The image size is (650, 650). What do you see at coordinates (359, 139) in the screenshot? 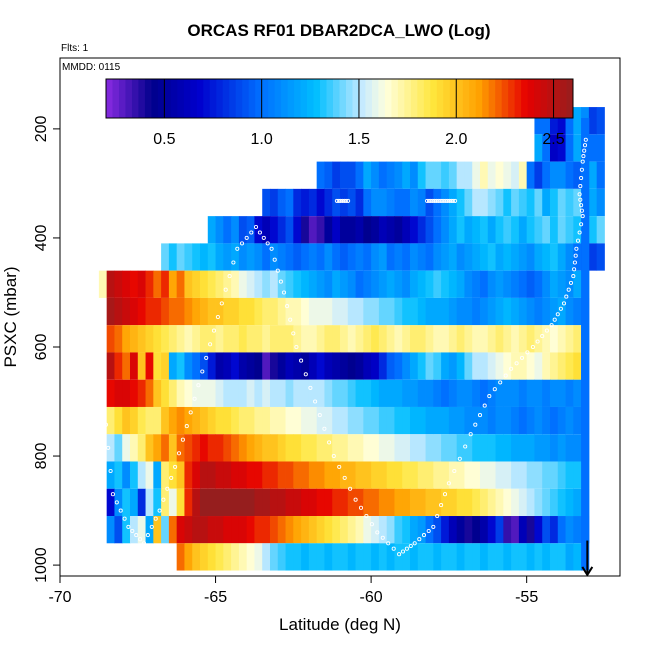
I see `colorbar-tick-label: 1.5` at bounding box center [359, 139].